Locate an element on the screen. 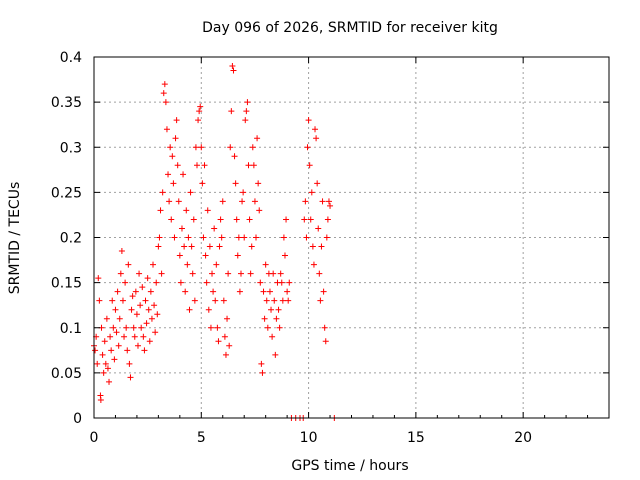 This screenshot has height=480, width=640. x-tick-label: 0 is located at coordinates (94, 438).